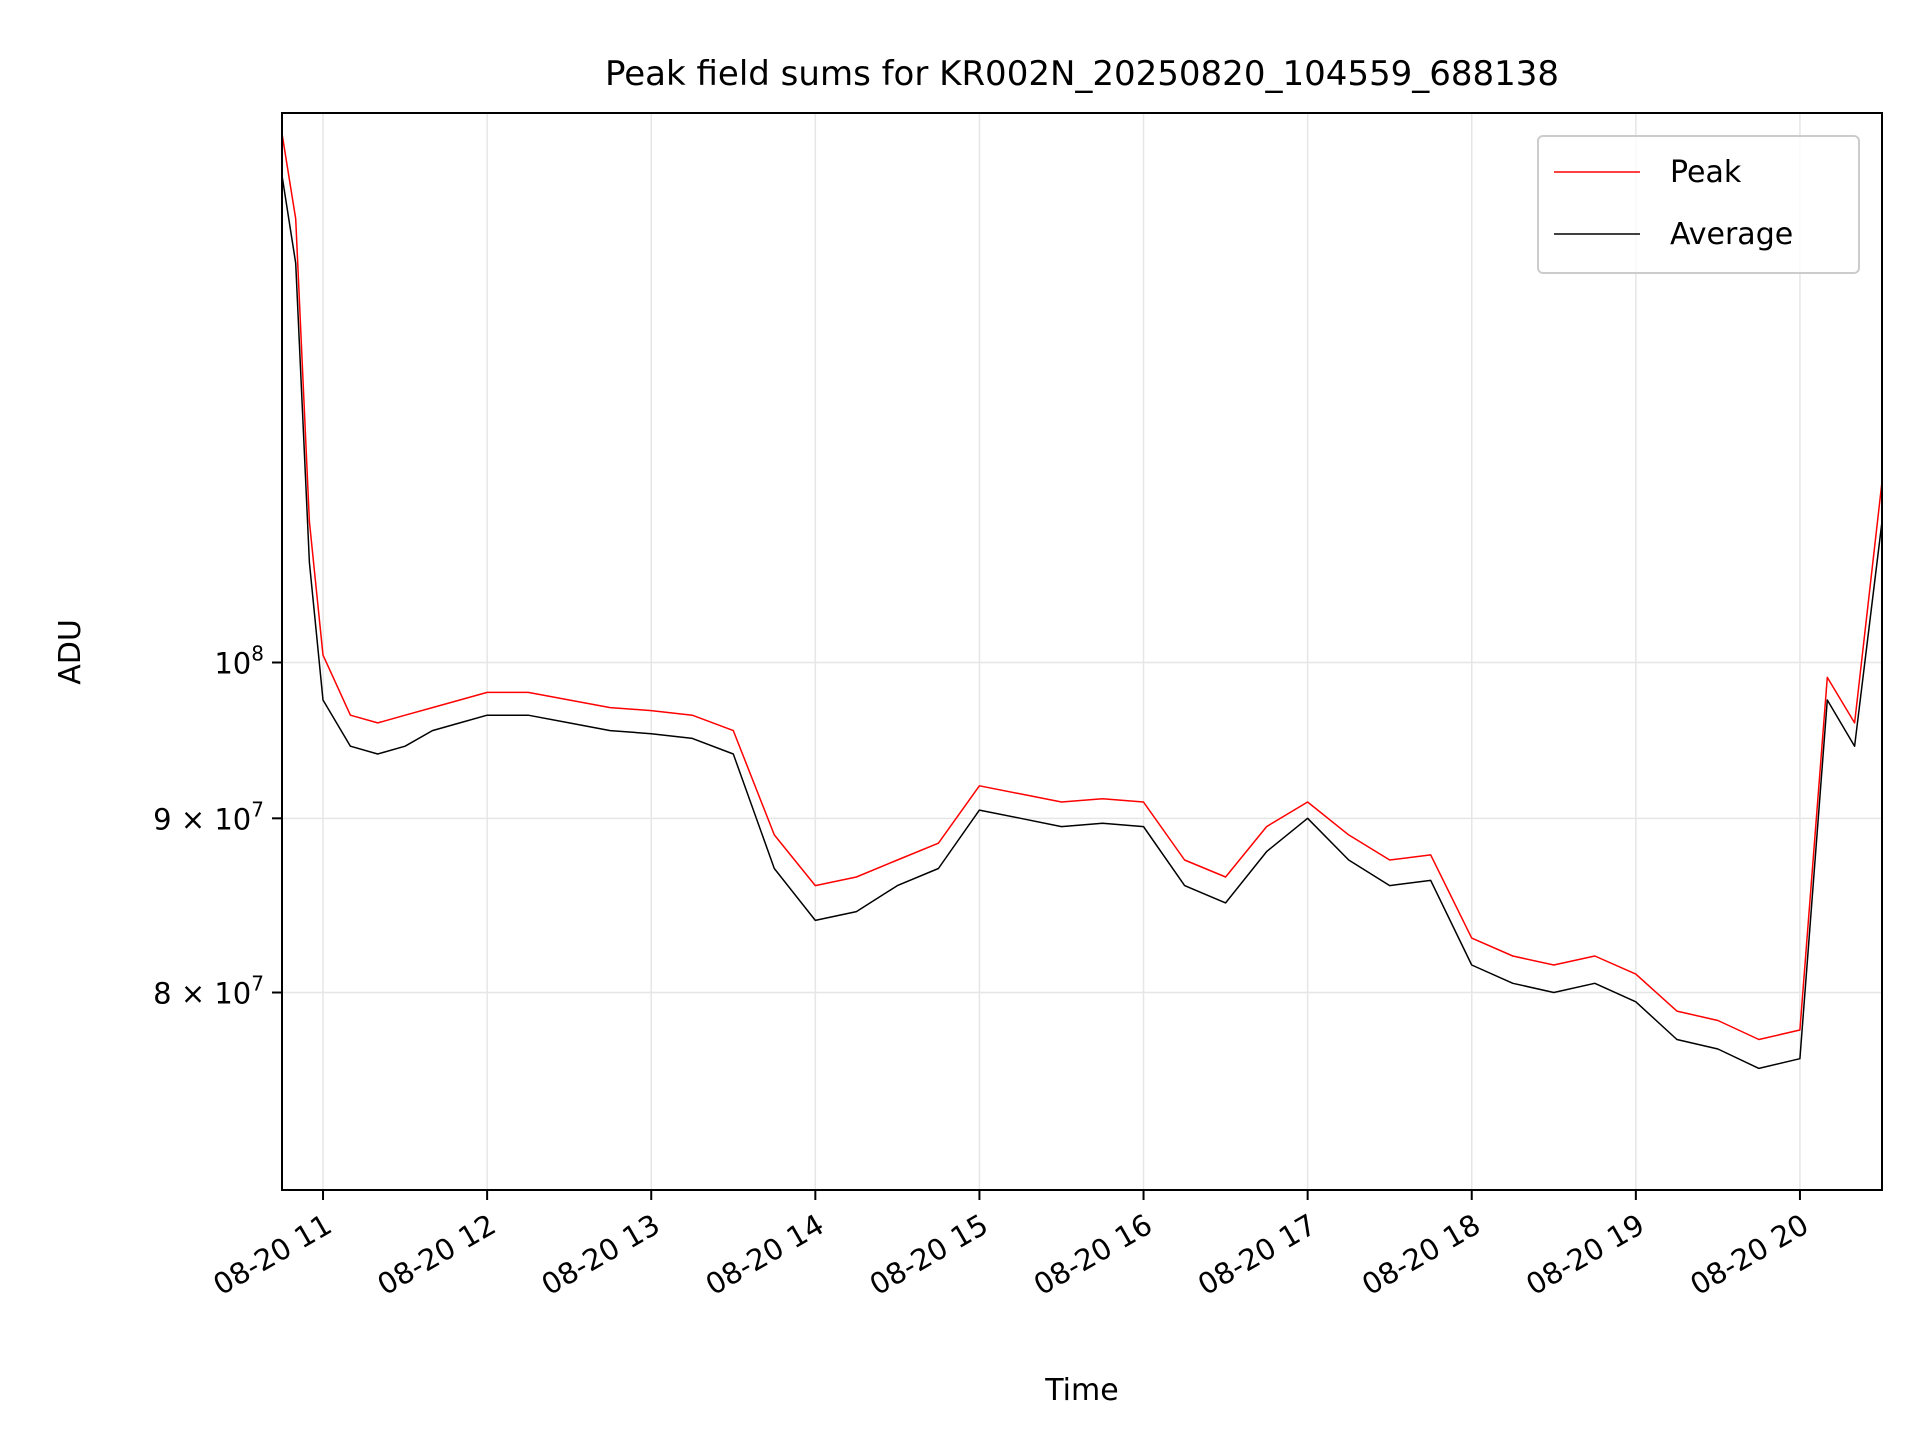 The image size is (1920, 1440). What do you see at coordinates (1731, 234) in the screenshot?
I see `legend-label-average: Average` at bounding box center [1731, 234].